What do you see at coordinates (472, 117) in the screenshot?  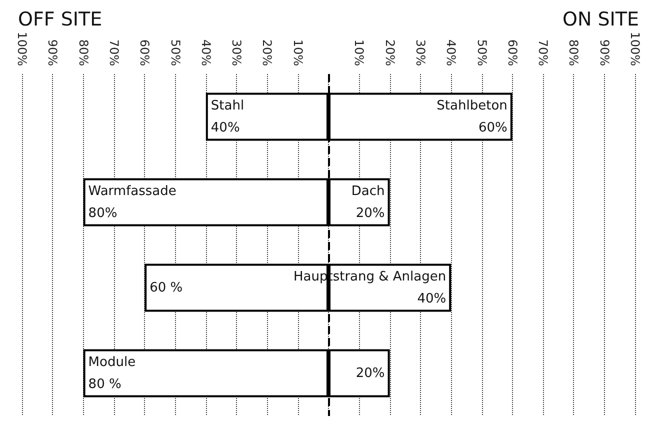 I see `data-label: Stahlbeton 60%` at bounding box center [472, 117].